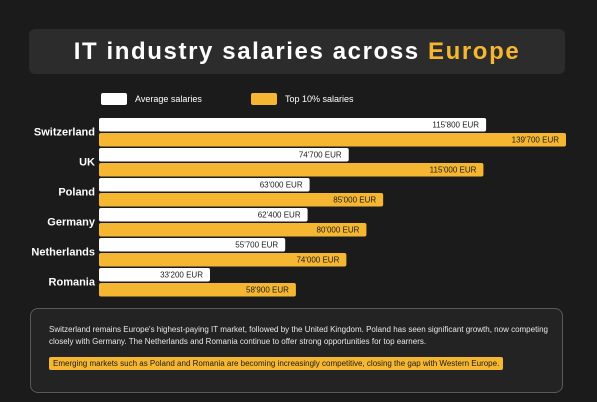 This screenshot has width=597, height=402. I want to click on legend-item-average: Average salaries, so click(151, 99).